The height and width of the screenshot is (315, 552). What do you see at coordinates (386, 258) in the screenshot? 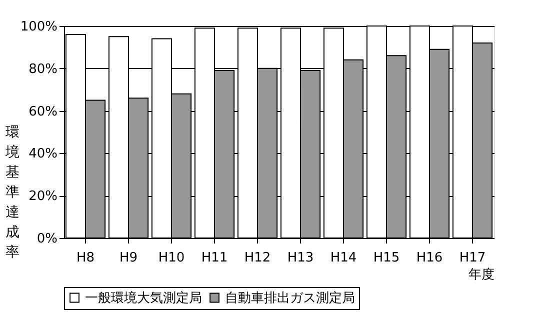
I see `x-tick-label: H15` at bounding box center [386, 258].